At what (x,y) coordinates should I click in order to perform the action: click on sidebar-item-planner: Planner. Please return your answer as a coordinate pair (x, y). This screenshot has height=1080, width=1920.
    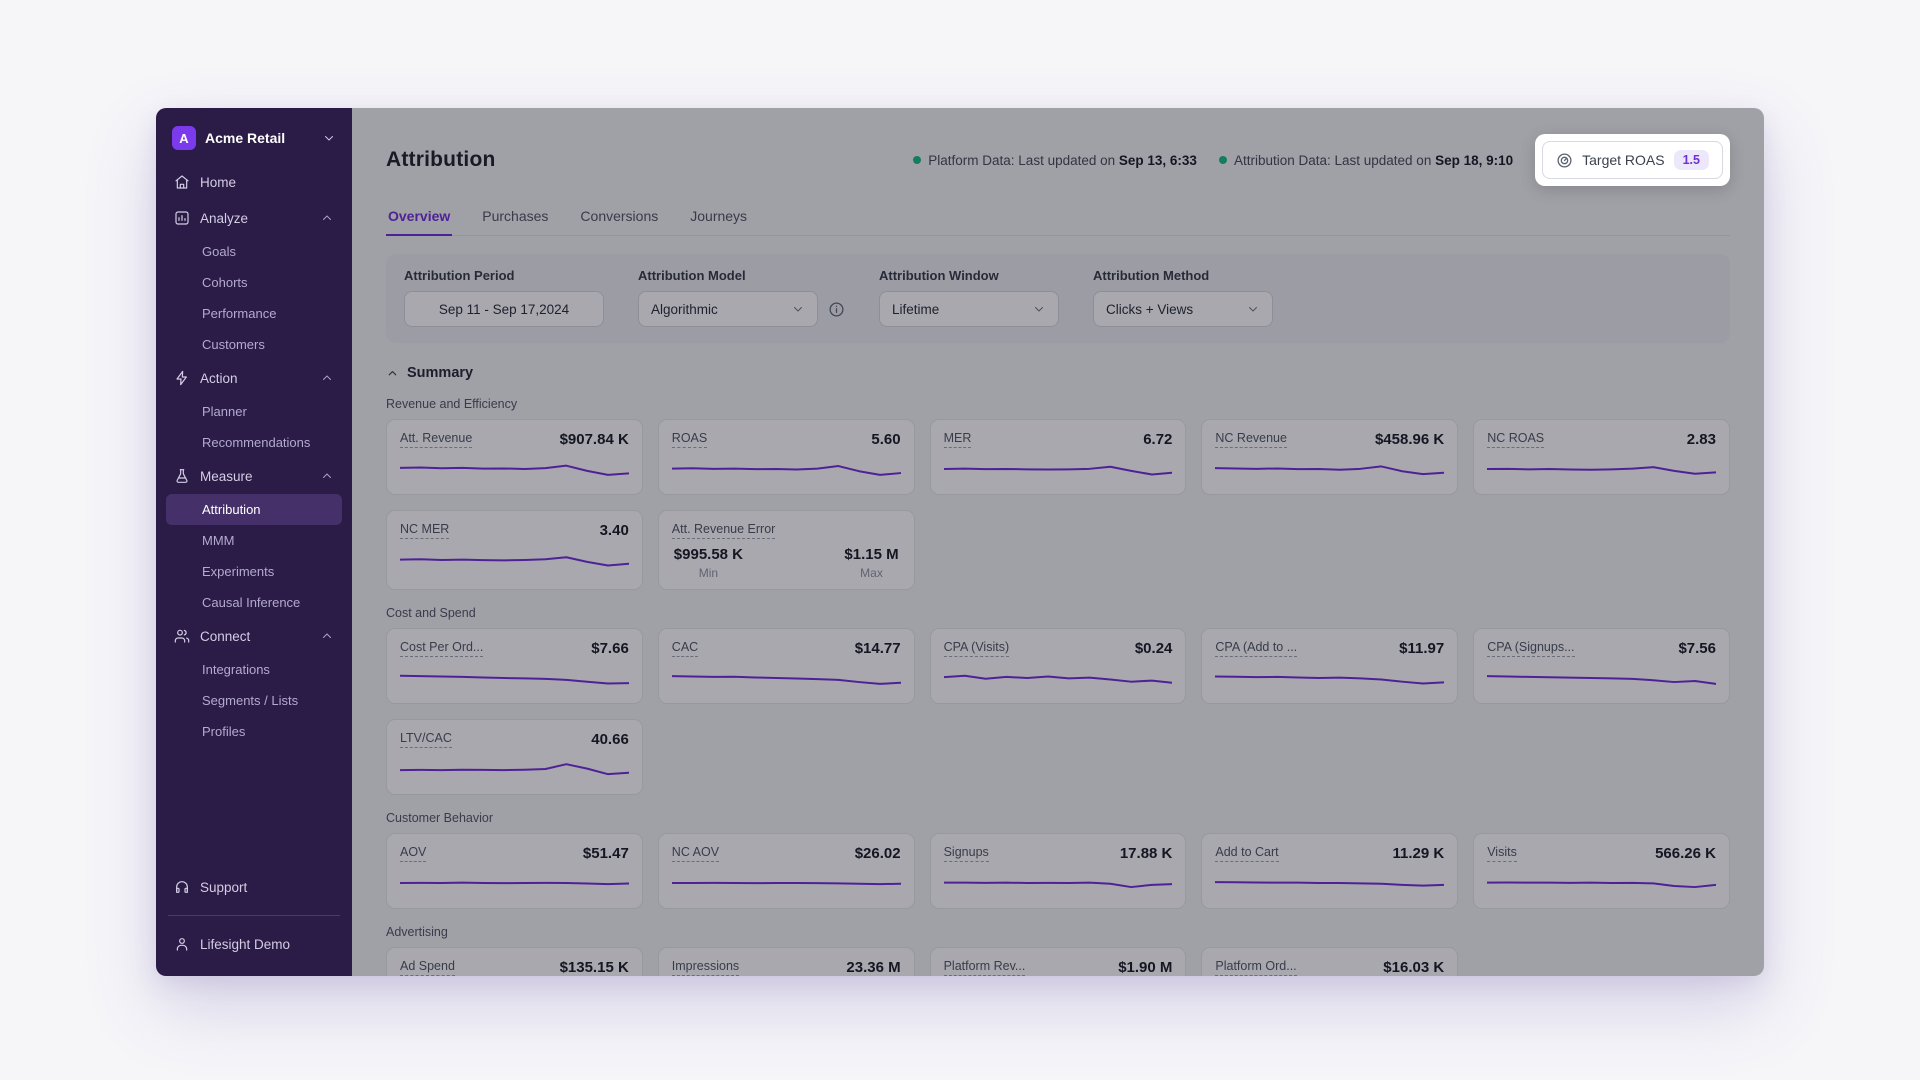
    Looking at the image, I should click on (224, 411).